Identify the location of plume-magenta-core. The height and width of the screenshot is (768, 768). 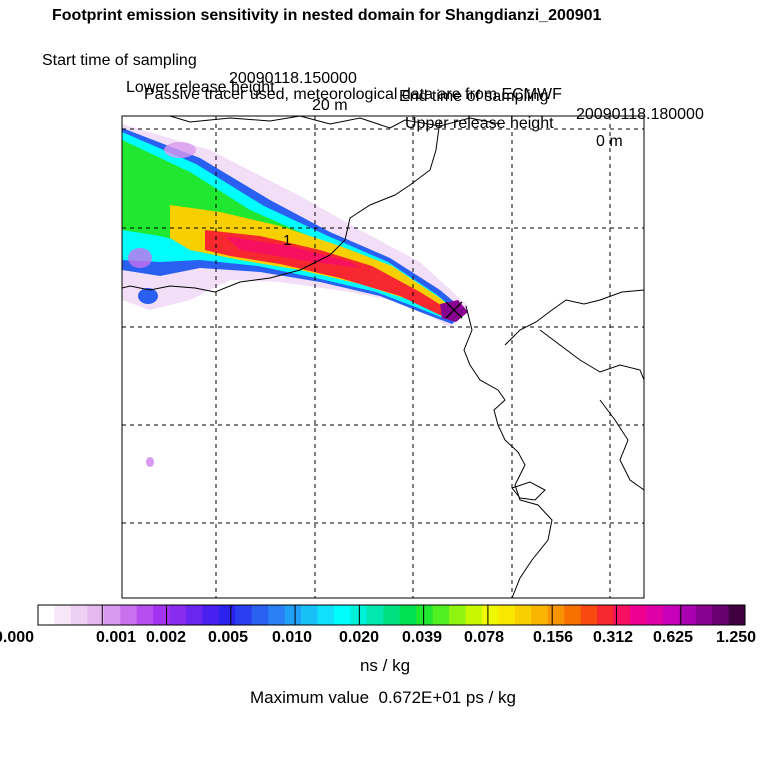
(292, 252).